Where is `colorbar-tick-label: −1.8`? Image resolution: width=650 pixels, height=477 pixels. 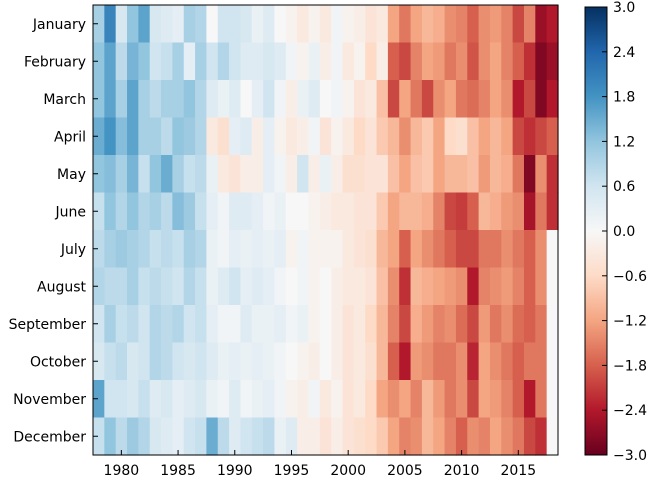
colorbar-tick-label: −1.8 is located at coordinates (630, 366).